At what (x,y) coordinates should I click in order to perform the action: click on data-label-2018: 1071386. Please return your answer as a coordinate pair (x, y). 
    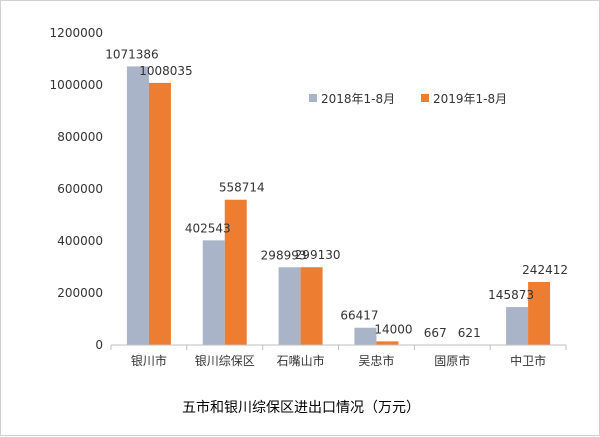
    Looking at the image, I should click on (131, 54).